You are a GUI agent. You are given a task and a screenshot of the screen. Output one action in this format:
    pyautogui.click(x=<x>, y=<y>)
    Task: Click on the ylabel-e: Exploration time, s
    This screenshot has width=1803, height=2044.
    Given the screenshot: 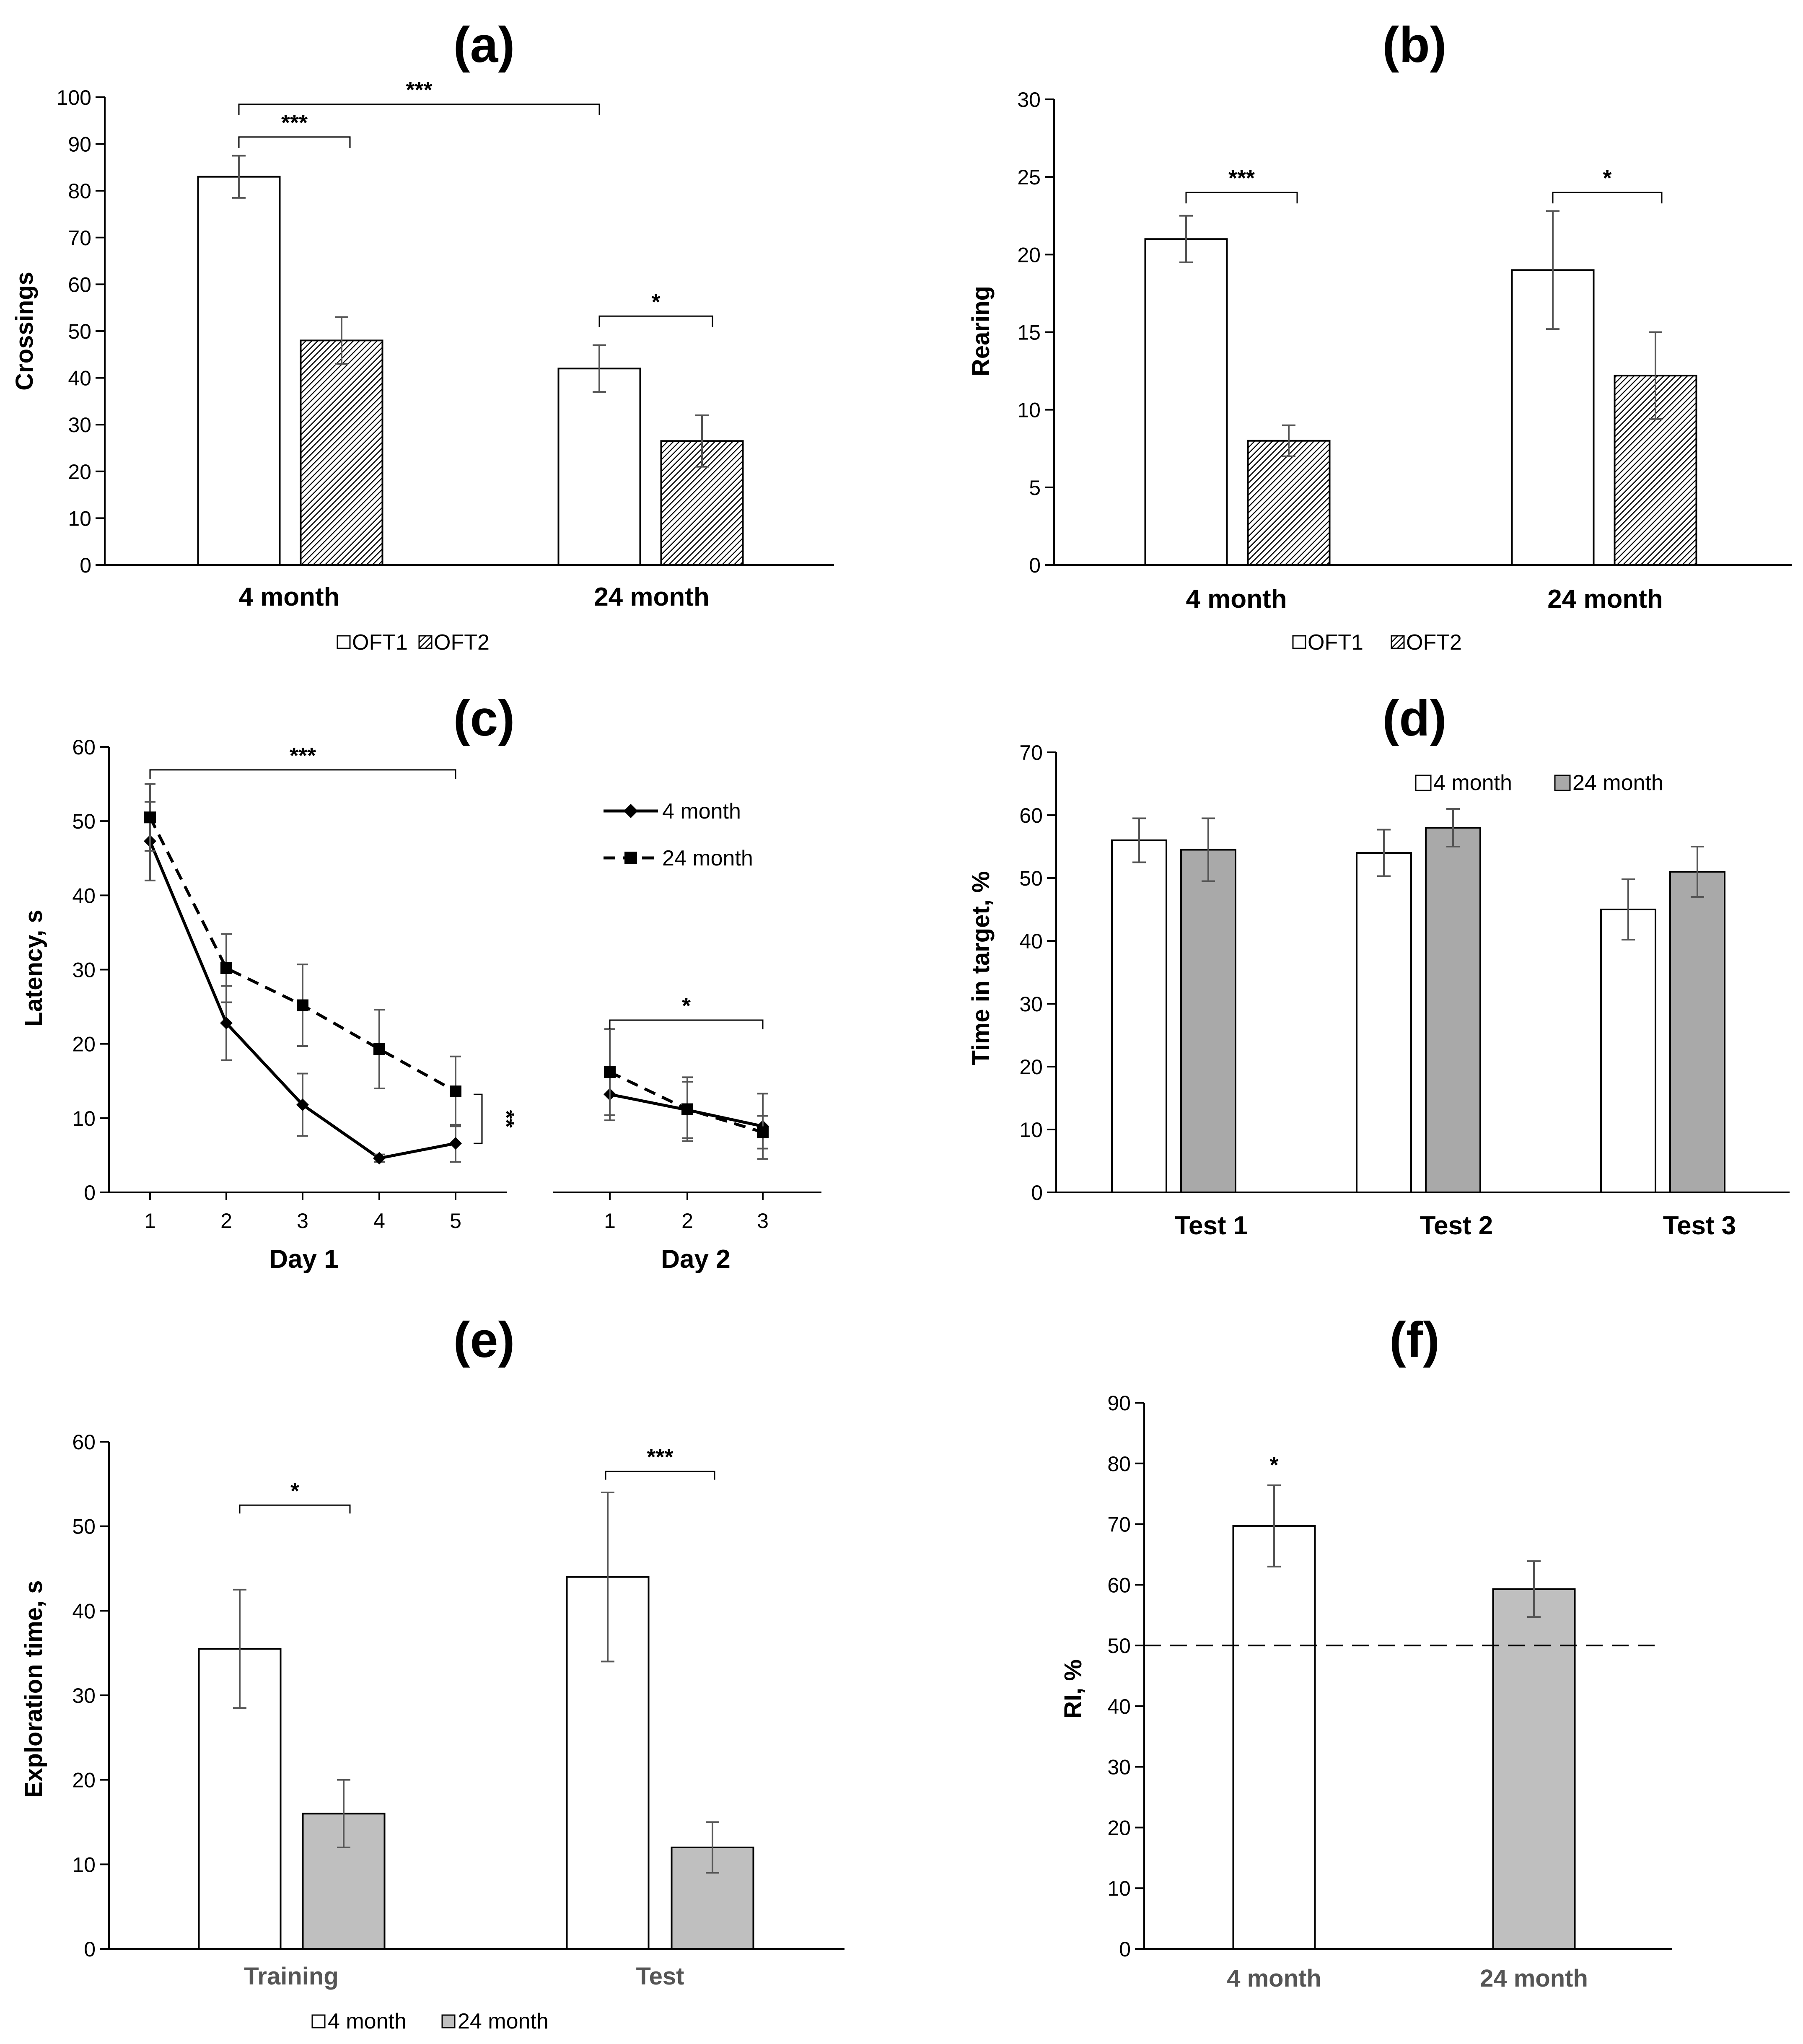 What is the action you would take?
    pyautogui.click(x=33, y=1689)
    